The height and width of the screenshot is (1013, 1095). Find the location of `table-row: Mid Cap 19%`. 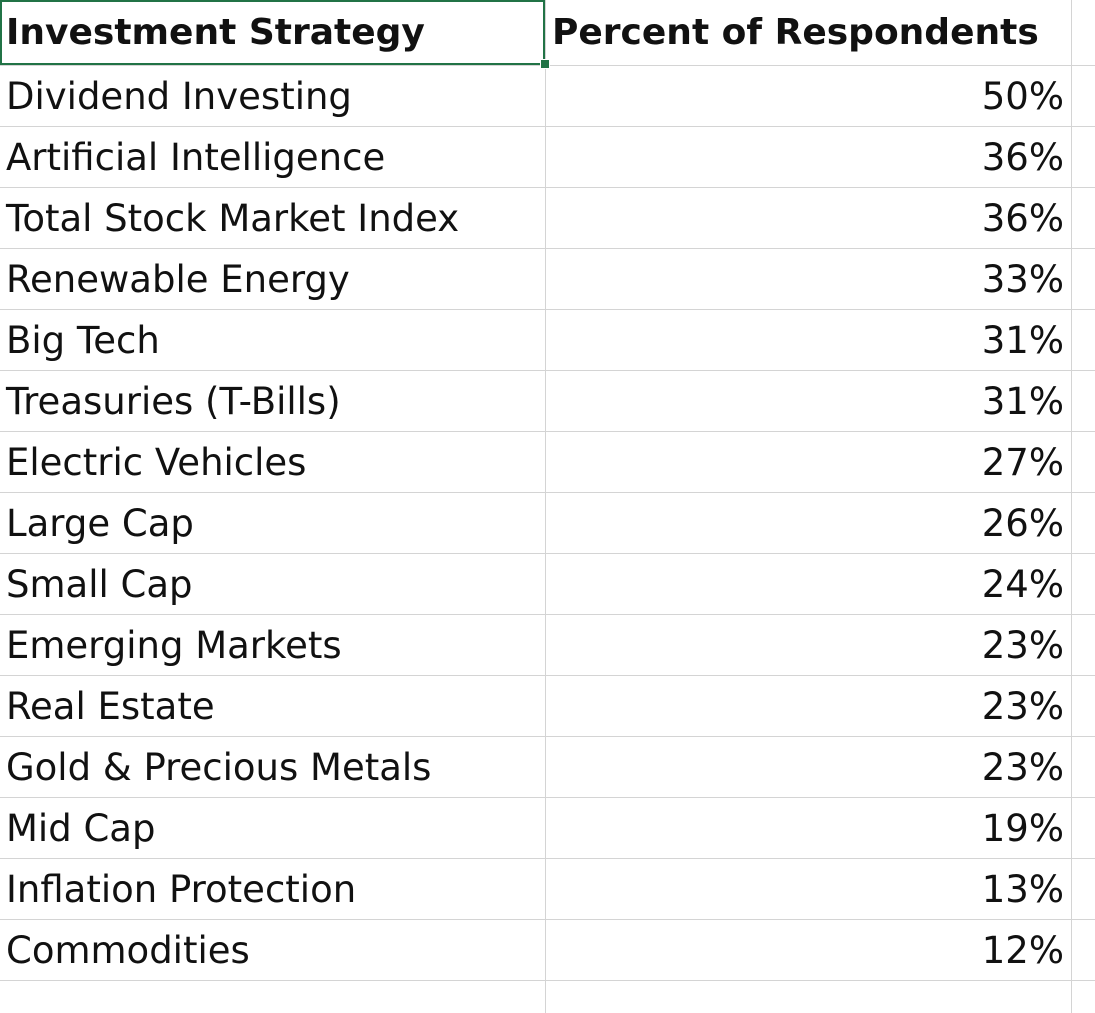

table-row: Mid Cap 19% is located at coordinates (547, 828).